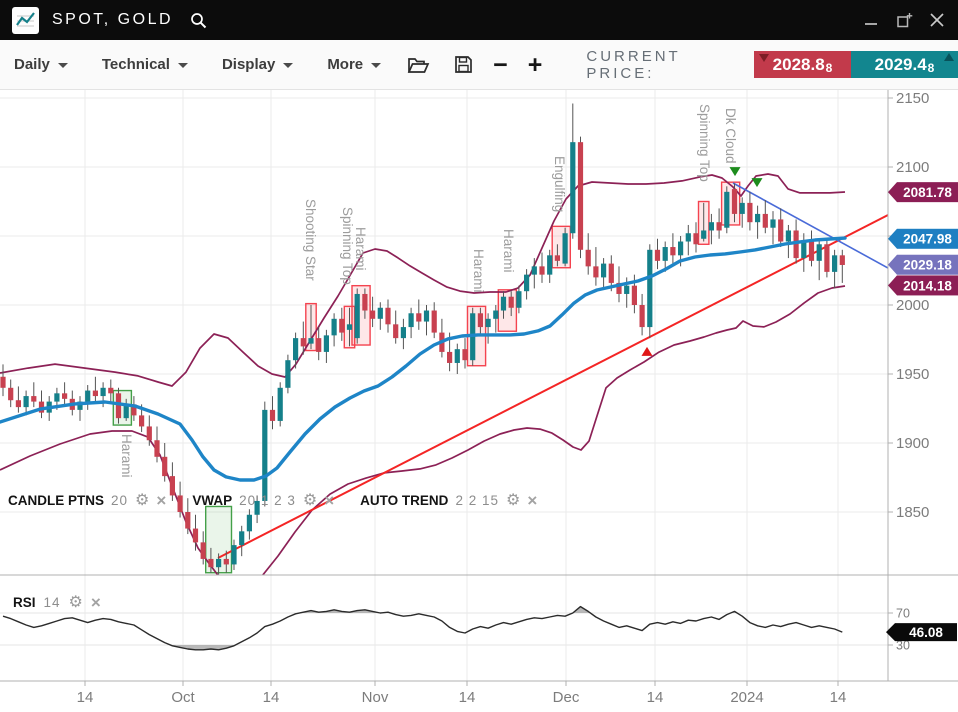 The image size is (958, 712). Describe the element at coordinates (57, 602) in the screenshot. I see `legend-rsi: RSI 14 ⚙ ×` at that location.